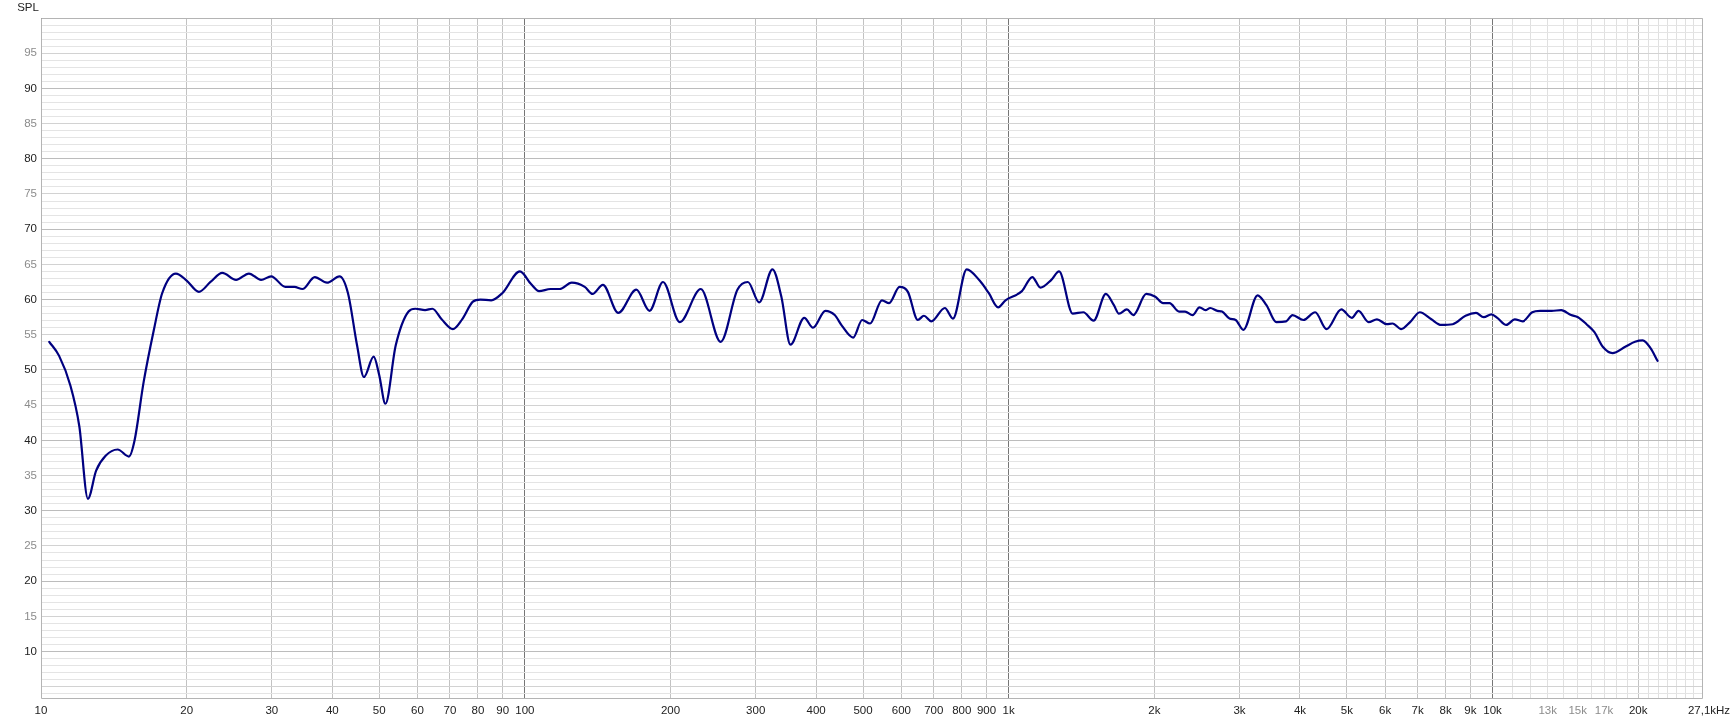  Describe the element at coordinates (1604, 710) in the screenshot. I see `x-tick-label: 17k` at that location.